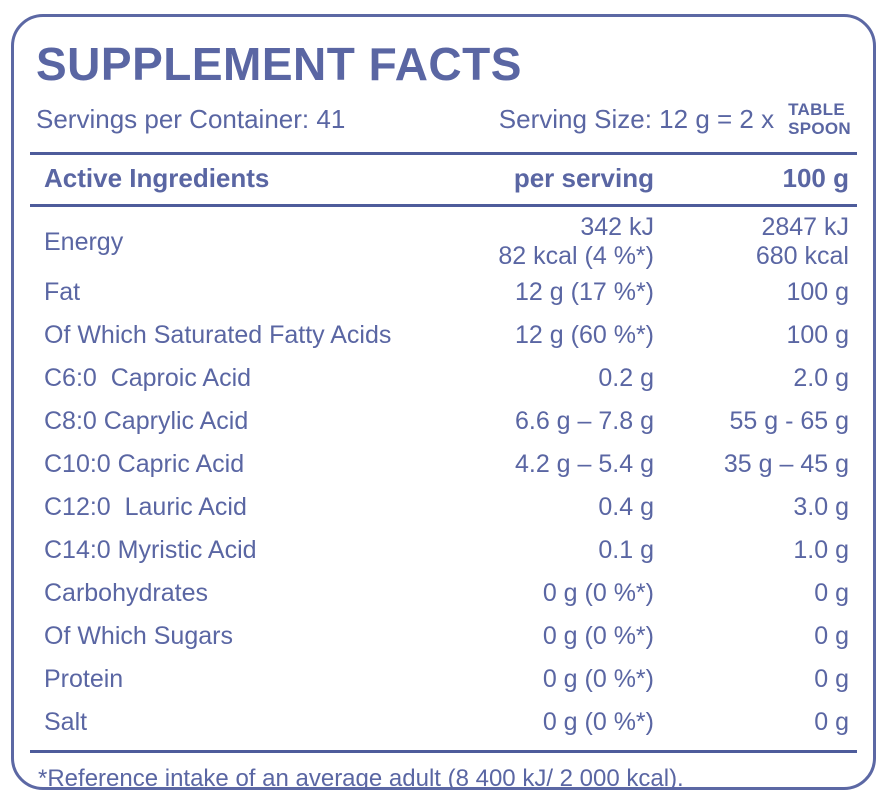 The width and height of the screenshot is (885, 803). I want to click on per-100g-value: 2847 kJ 680 kcal, so click(802, 242).